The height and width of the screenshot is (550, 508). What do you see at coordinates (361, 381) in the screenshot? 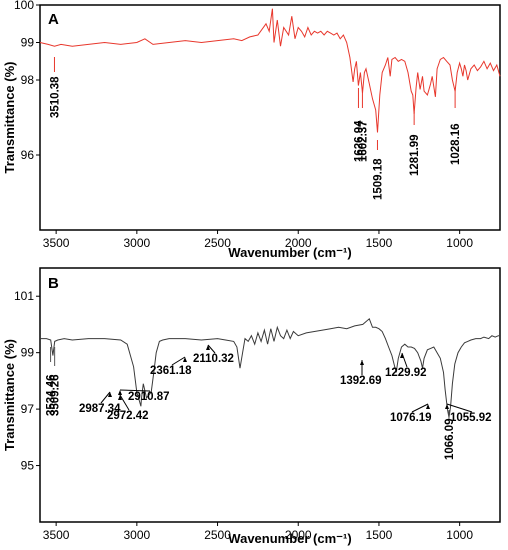
I see `peak-label: 1392.69` at bounding box center [361, 381].